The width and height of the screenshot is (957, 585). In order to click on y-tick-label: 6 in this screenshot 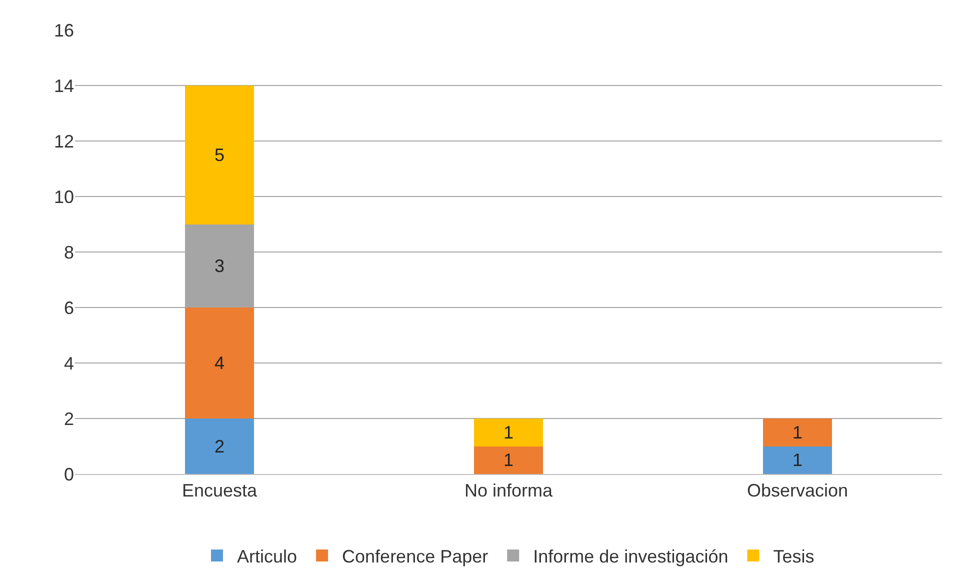, I will do `click(69, 308)`.